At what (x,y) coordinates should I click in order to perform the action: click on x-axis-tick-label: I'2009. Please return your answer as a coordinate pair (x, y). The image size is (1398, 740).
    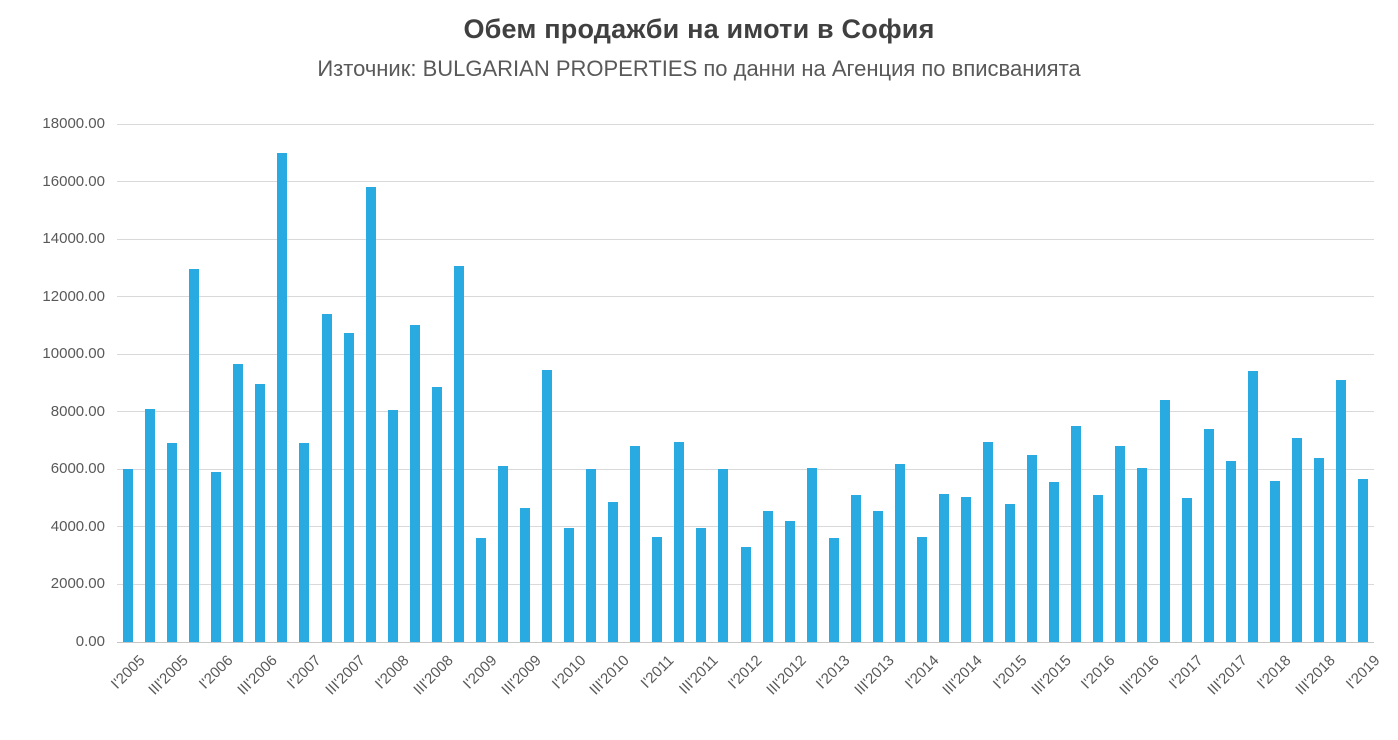
    Looking at the image, I should click on (480, 672).